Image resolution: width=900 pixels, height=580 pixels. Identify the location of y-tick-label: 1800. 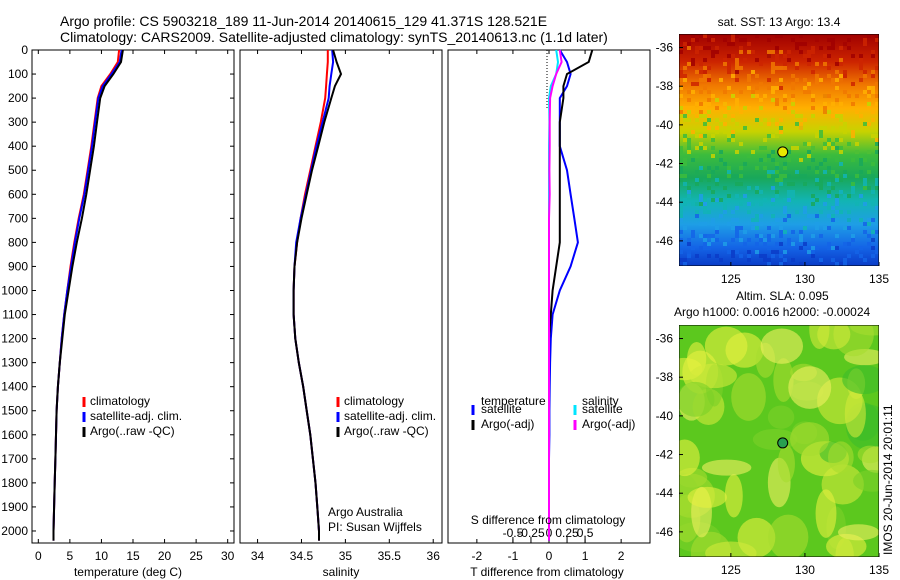
(14, 483).